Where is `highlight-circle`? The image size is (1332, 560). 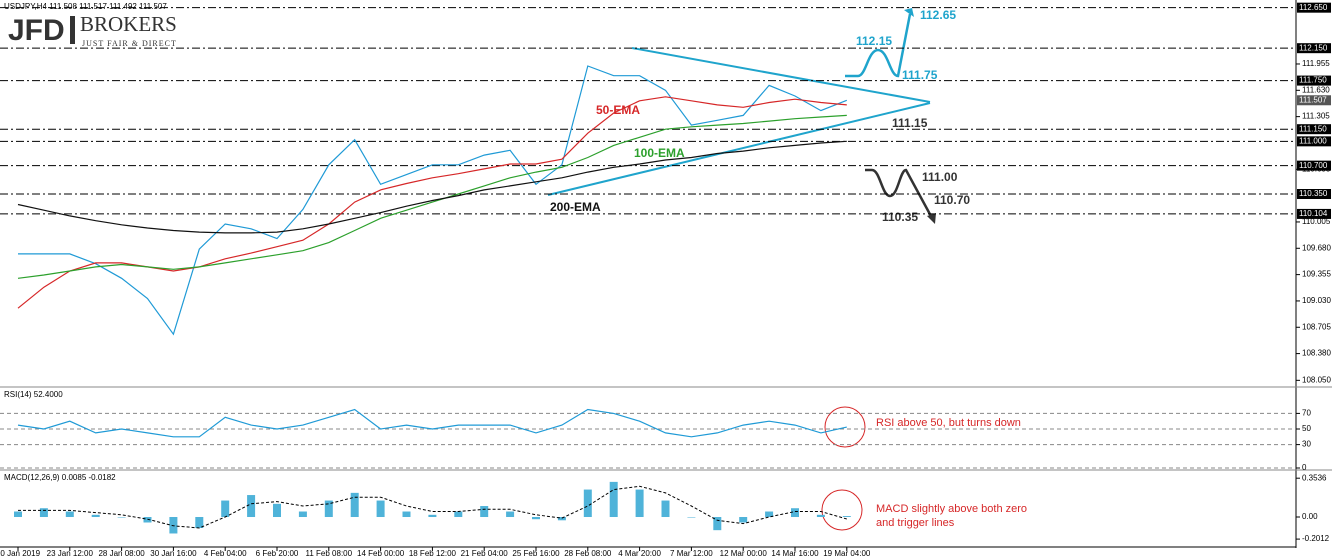
highlight-circle is located at coordinates (842, 510).